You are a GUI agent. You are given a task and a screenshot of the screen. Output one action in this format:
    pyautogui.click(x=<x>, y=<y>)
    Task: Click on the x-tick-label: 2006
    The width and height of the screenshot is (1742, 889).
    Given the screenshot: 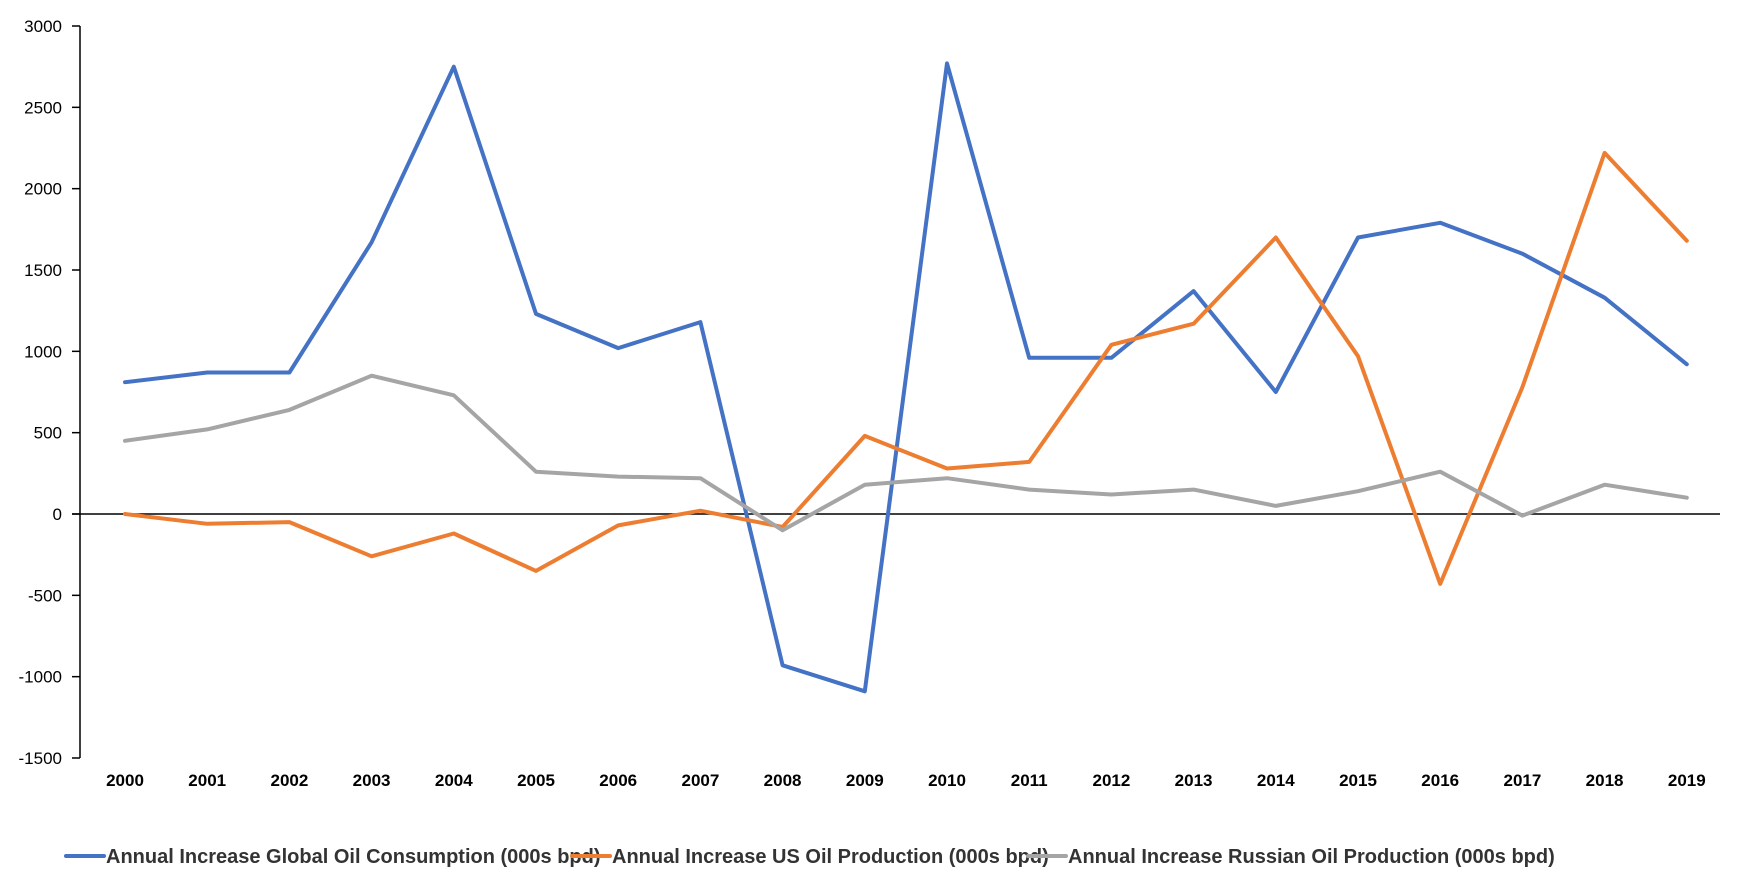 What is the action you would take?
    pyautogui.click(x=618, y=780)
    